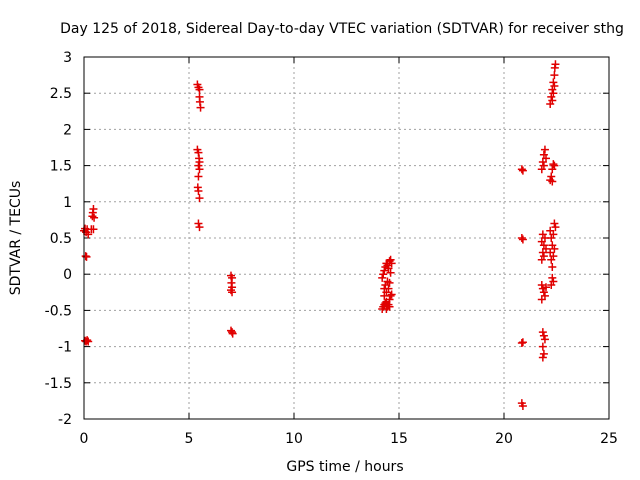 Image resolution: width=640 pixels, height=480 pixels. Describe the element at coordinates (349, 439) in the screenshot. I see `x-tick-labels: 0 5 10 15 20 25` at that location.